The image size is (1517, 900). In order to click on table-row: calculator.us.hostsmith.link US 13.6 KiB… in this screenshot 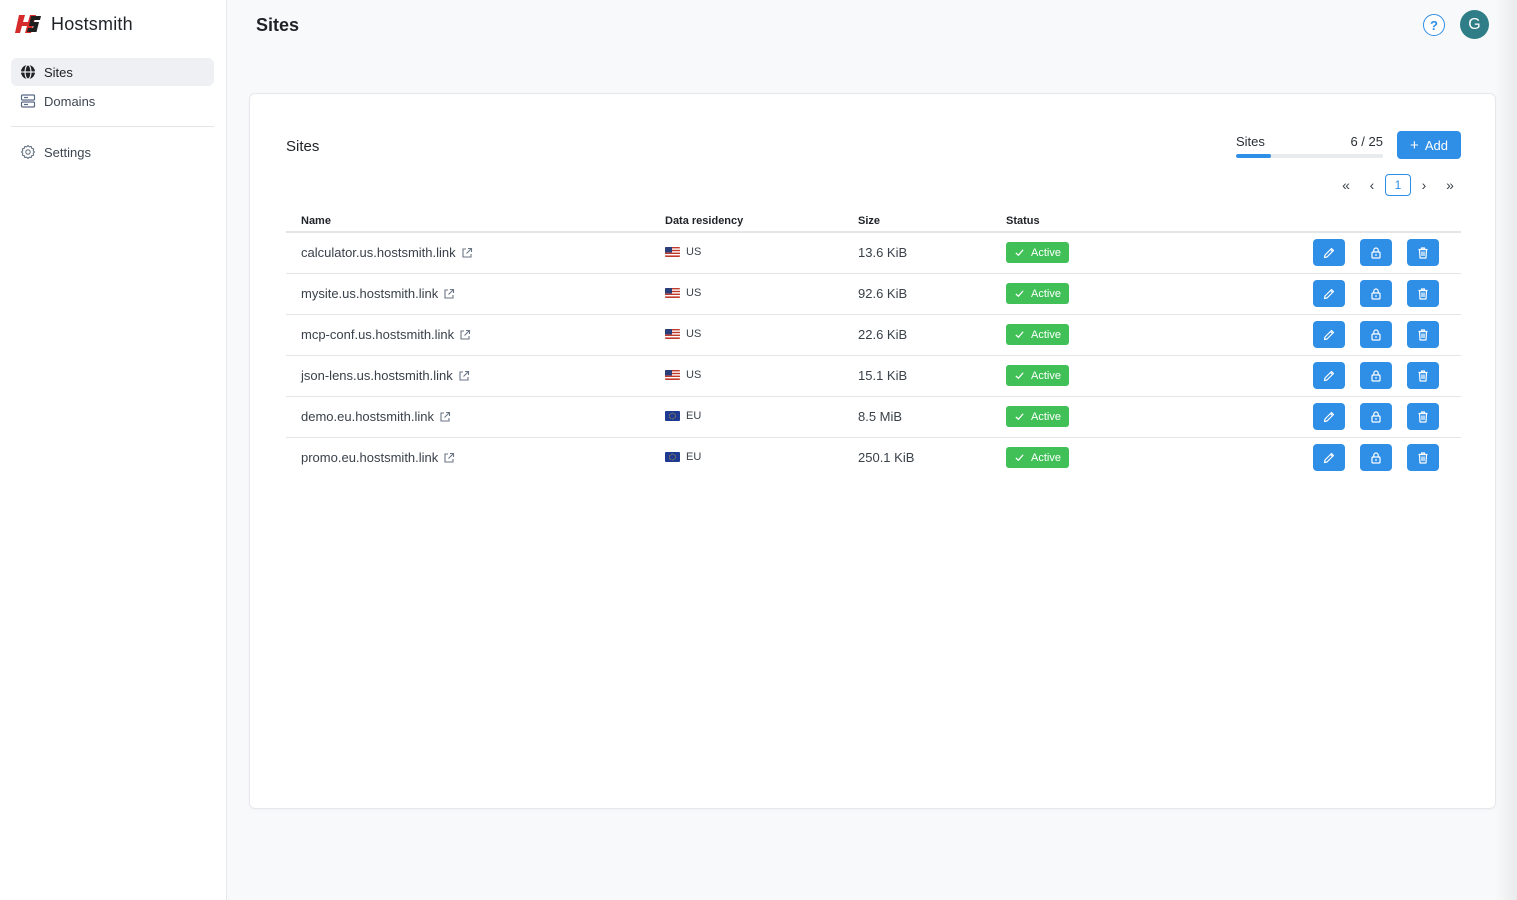, I will do `click(873, 253)`.